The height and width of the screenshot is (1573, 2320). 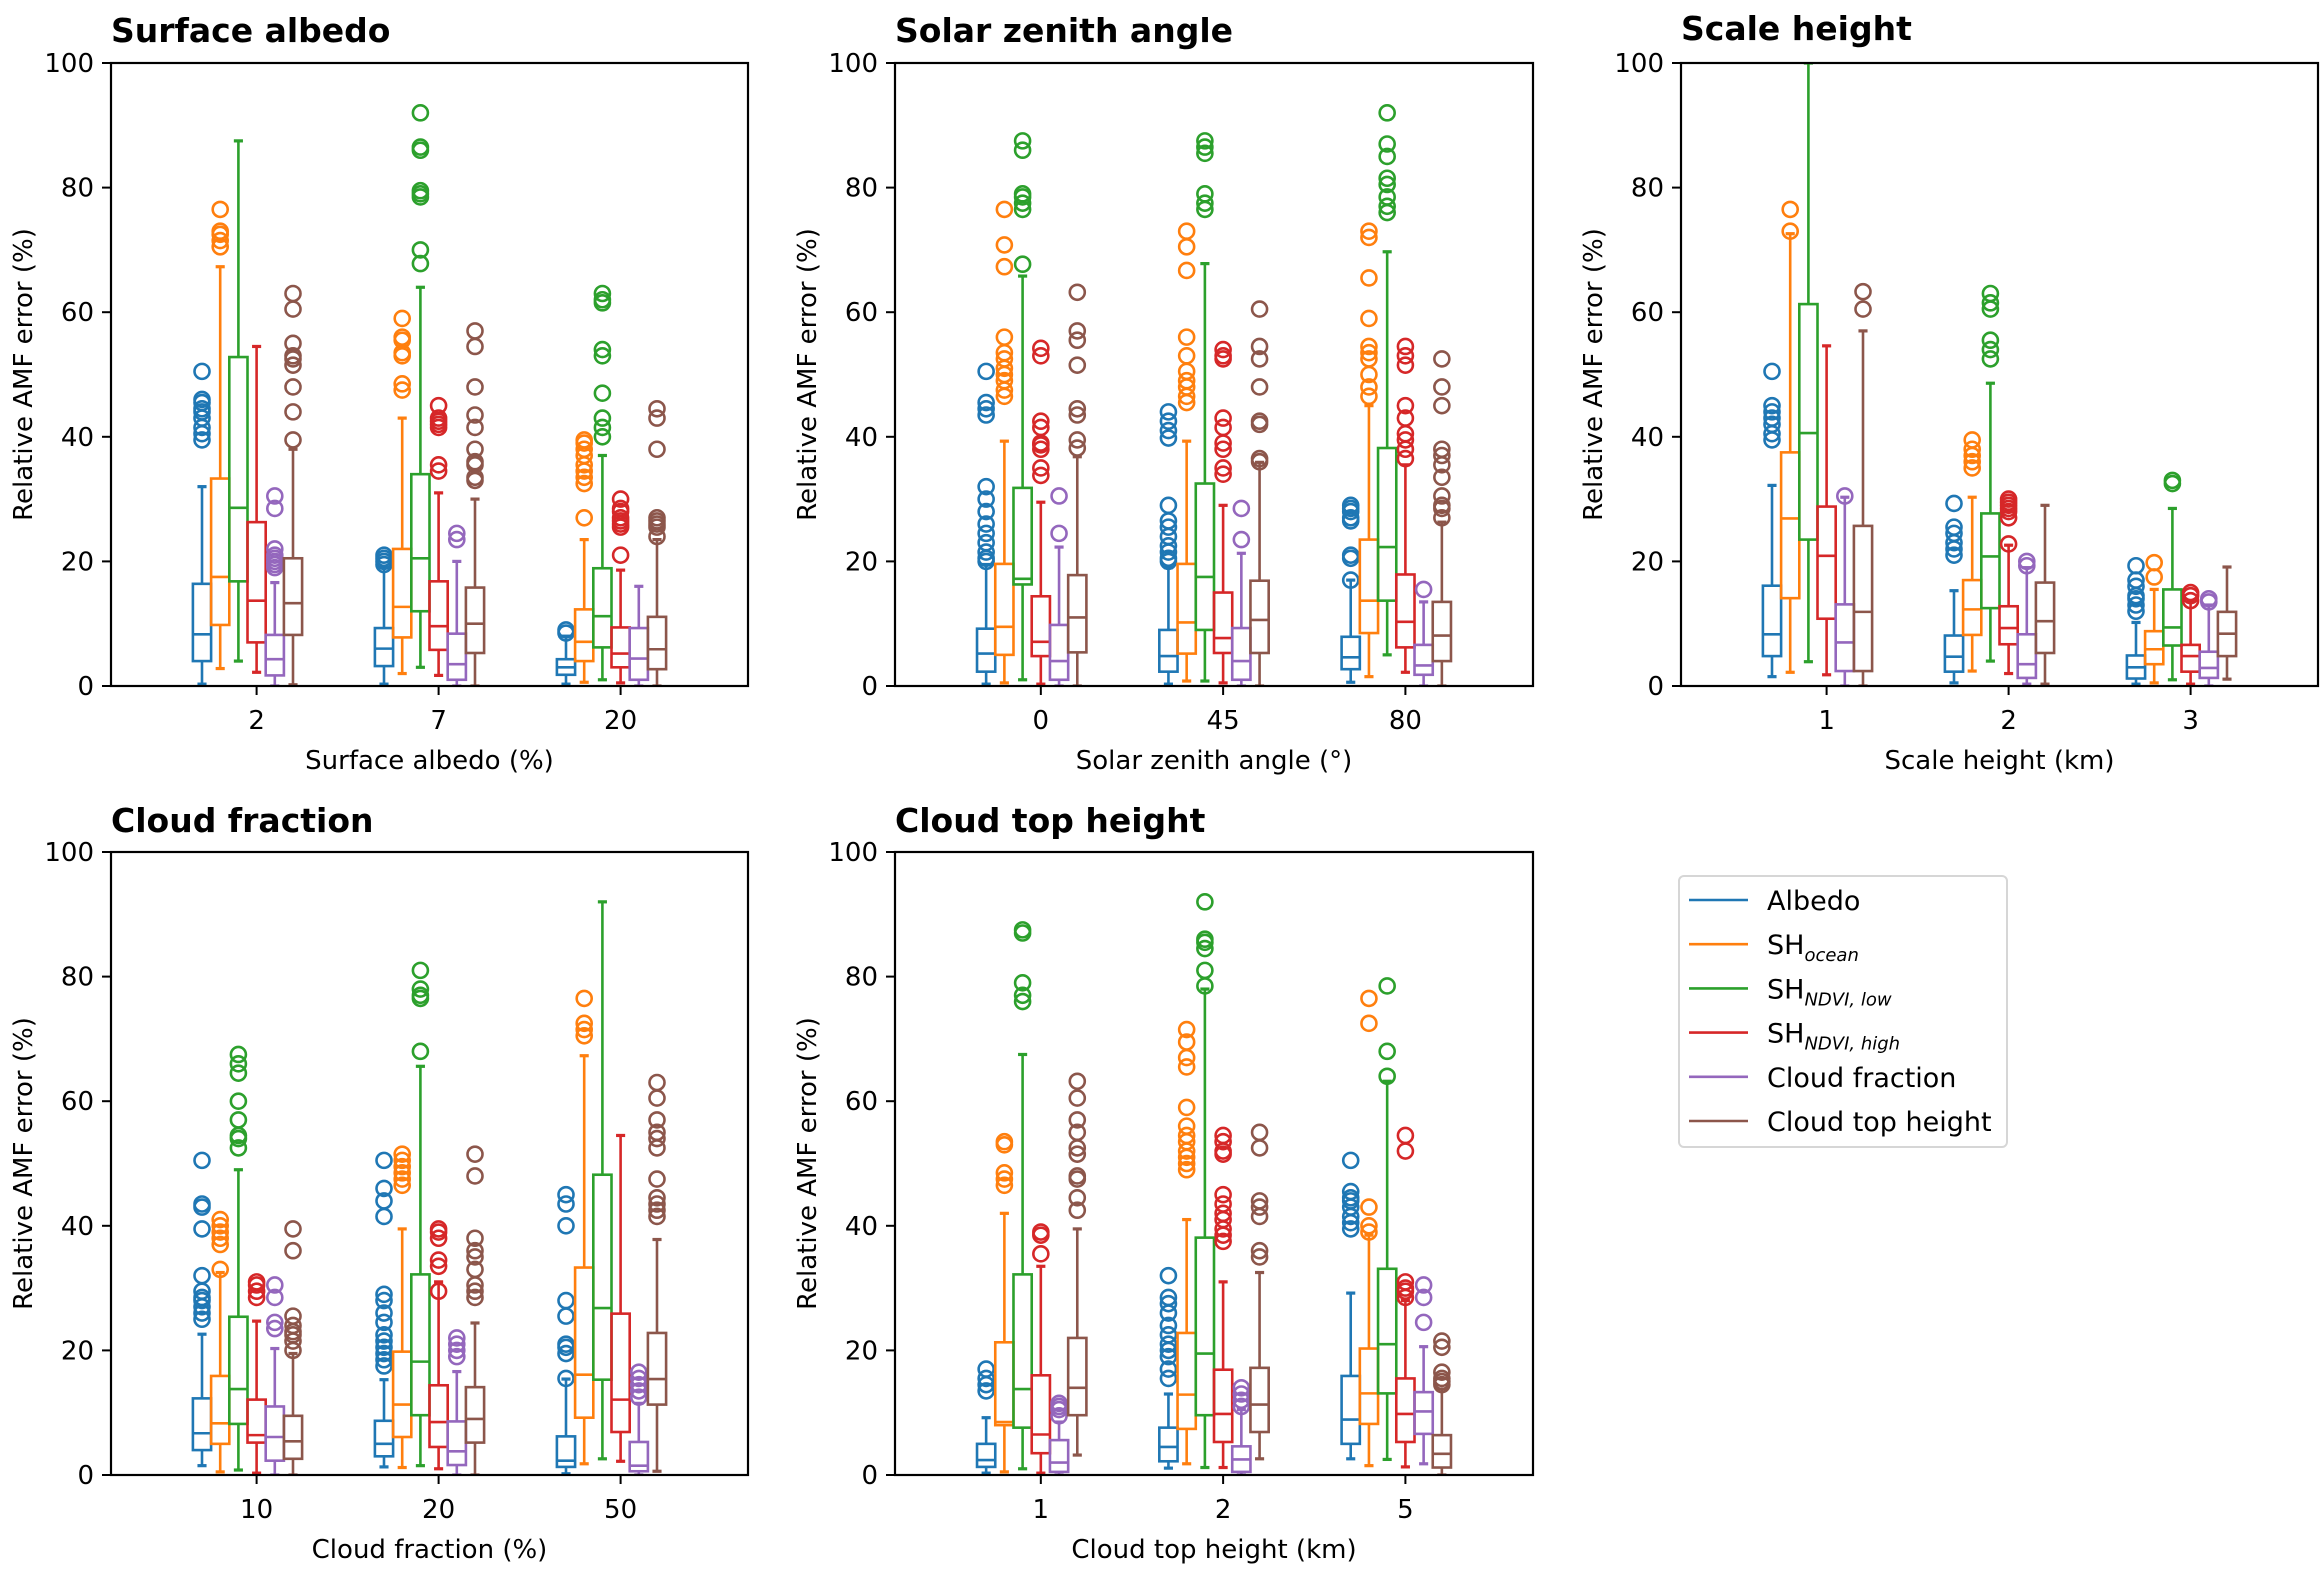 What do you see at coordinates (1861, 1078) in the screenshot?
I see `legend-label: Cloud fraction` at bounding box center [1861, 1078].